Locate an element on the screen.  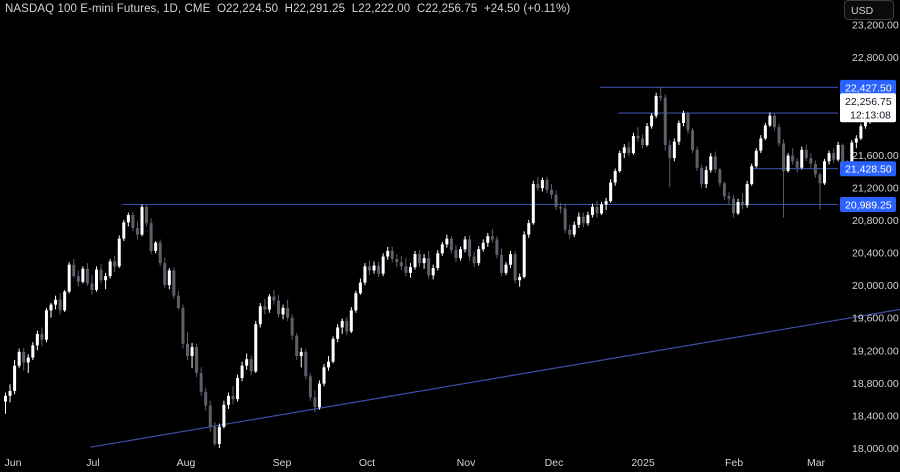
change-value: +24.50 (+0.11%) is located at coordinates (527, 9).